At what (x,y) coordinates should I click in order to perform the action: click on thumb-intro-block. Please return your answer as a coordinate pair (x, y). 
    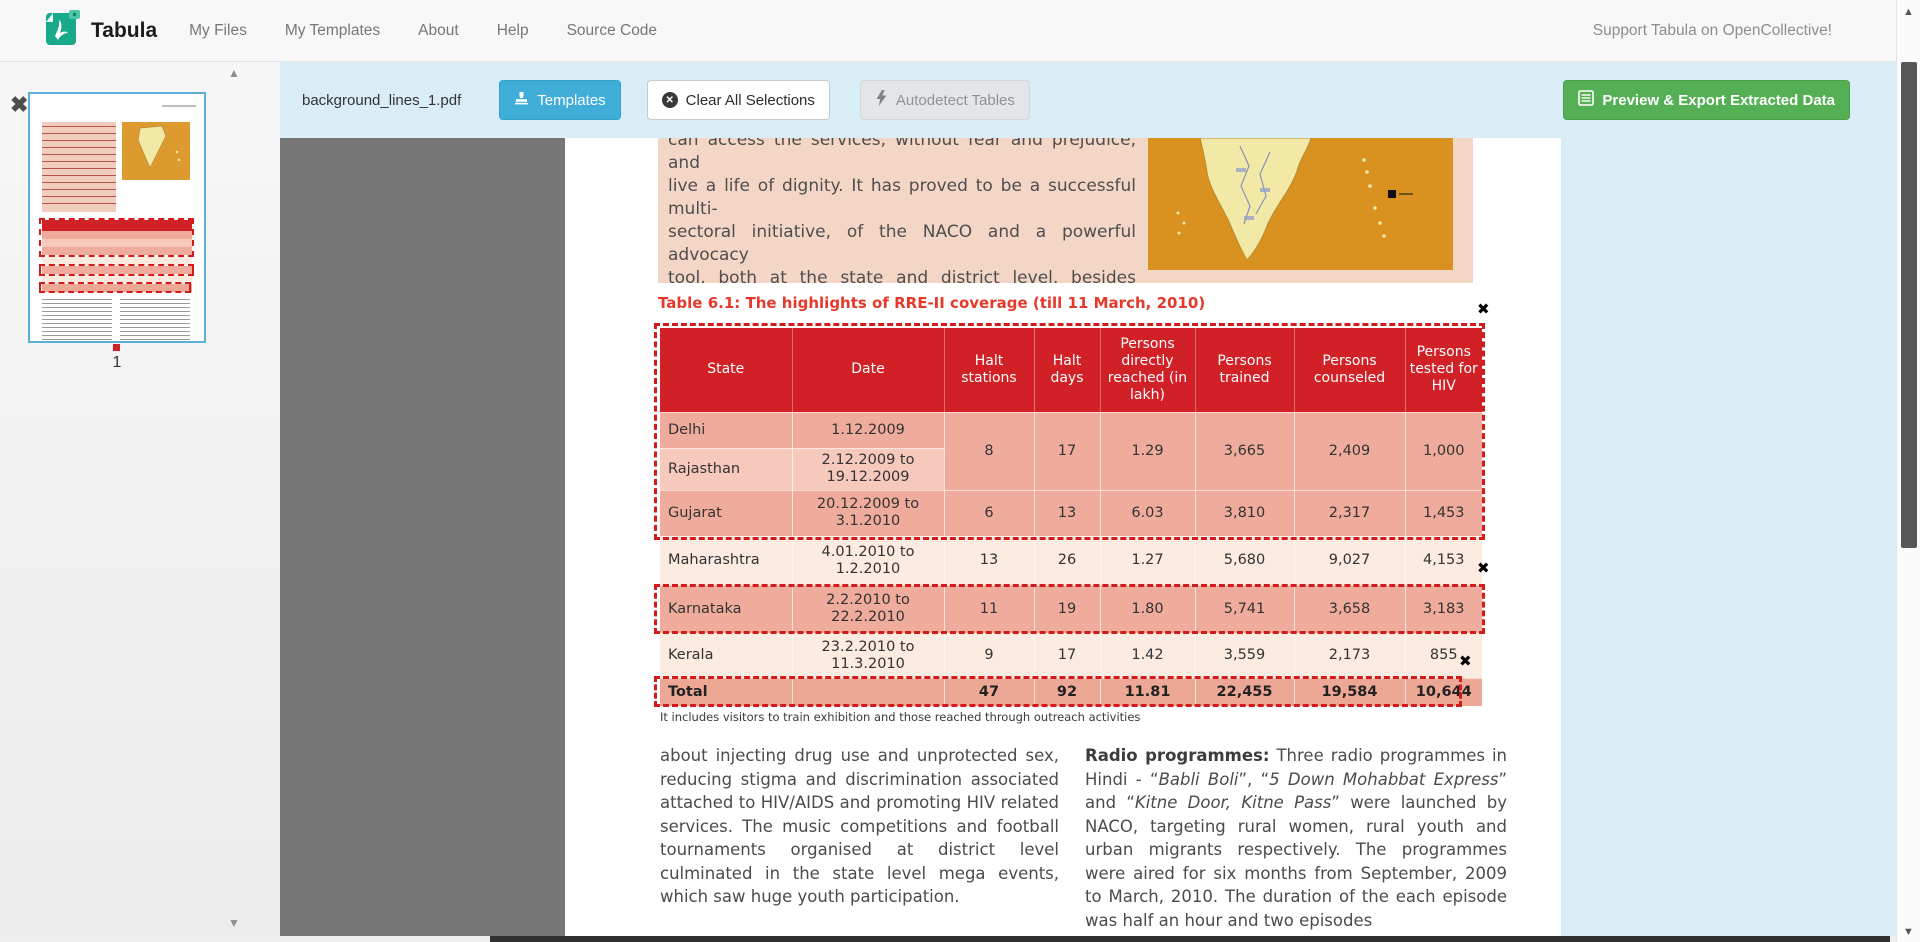
    Looking at the image, I should click on (79, 167).